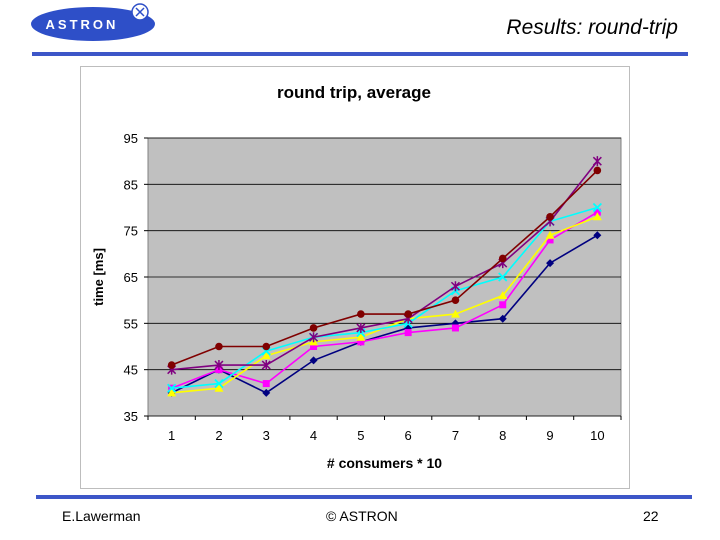  I want to click on footer-copyright: © ASTRON, so click(362, 516).